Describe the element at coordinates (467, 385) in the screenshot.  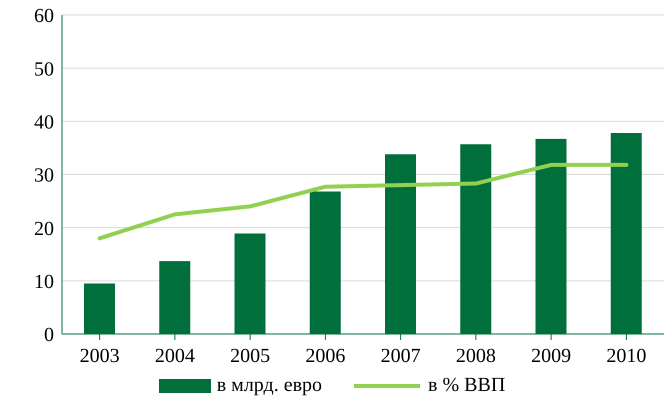
I see `legend-label: в % ВВП` at that location.